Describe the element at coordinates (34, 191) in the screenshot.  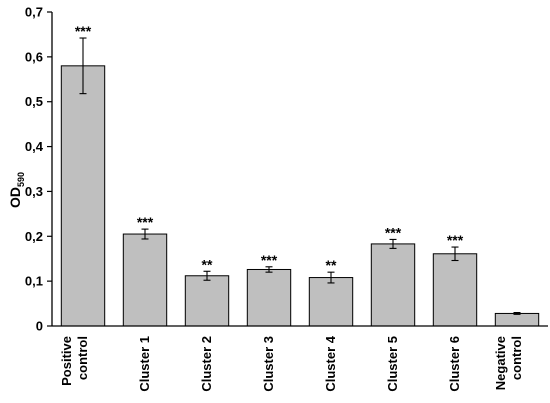
I see `y-tick-label: 0,3` at that location.